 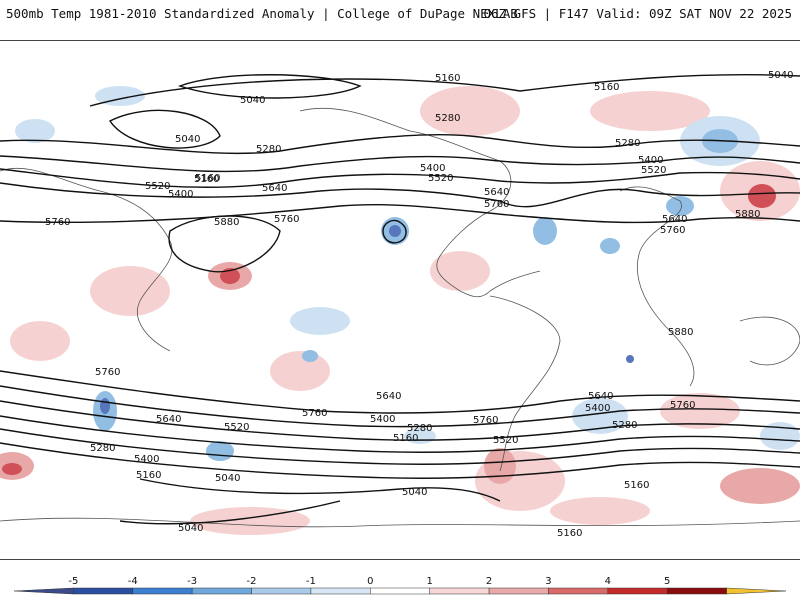 What do you see at coordinates (400, 213) in the screenshot?
I see `contour-5760-north` at bounding box center [400, 213].